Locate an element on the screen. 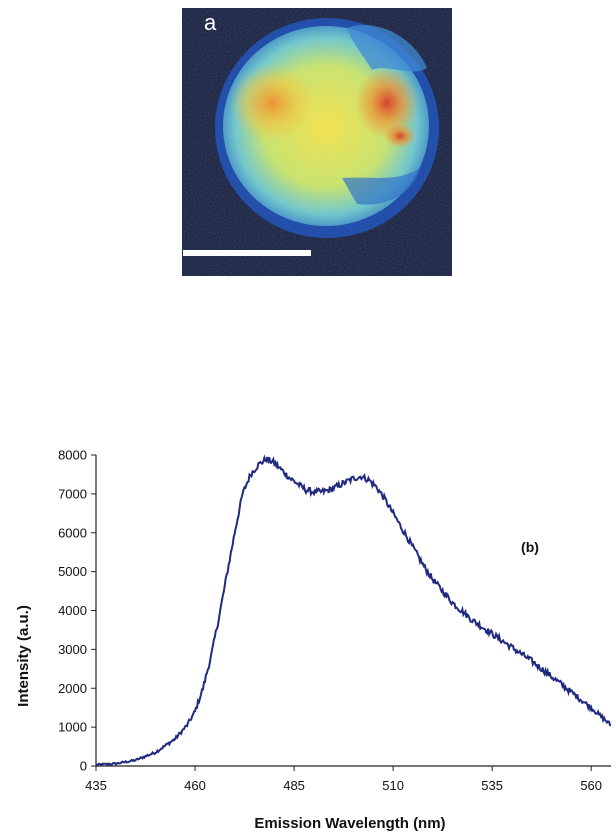  y-tick-label: 4000 is located at coordinates (72, 610).